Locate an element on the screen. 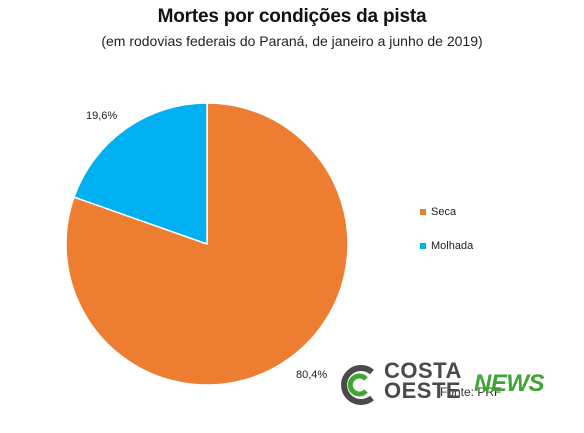 This screenshot has width=584, height=433. legend-swatch-molhada is located at coordinates (423, 245).